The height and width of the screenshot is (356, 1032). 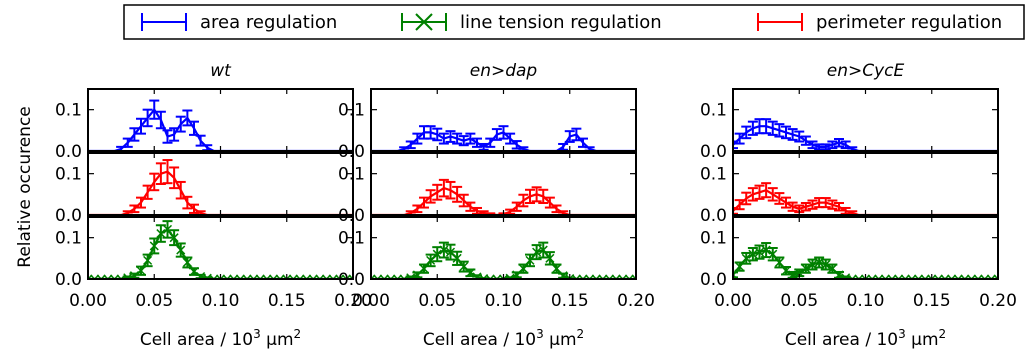 What do you see at coordinates (902, 334) in the screenshot?
I see `x-axis-label-superscript: 3` at bounding box center [902, 334].